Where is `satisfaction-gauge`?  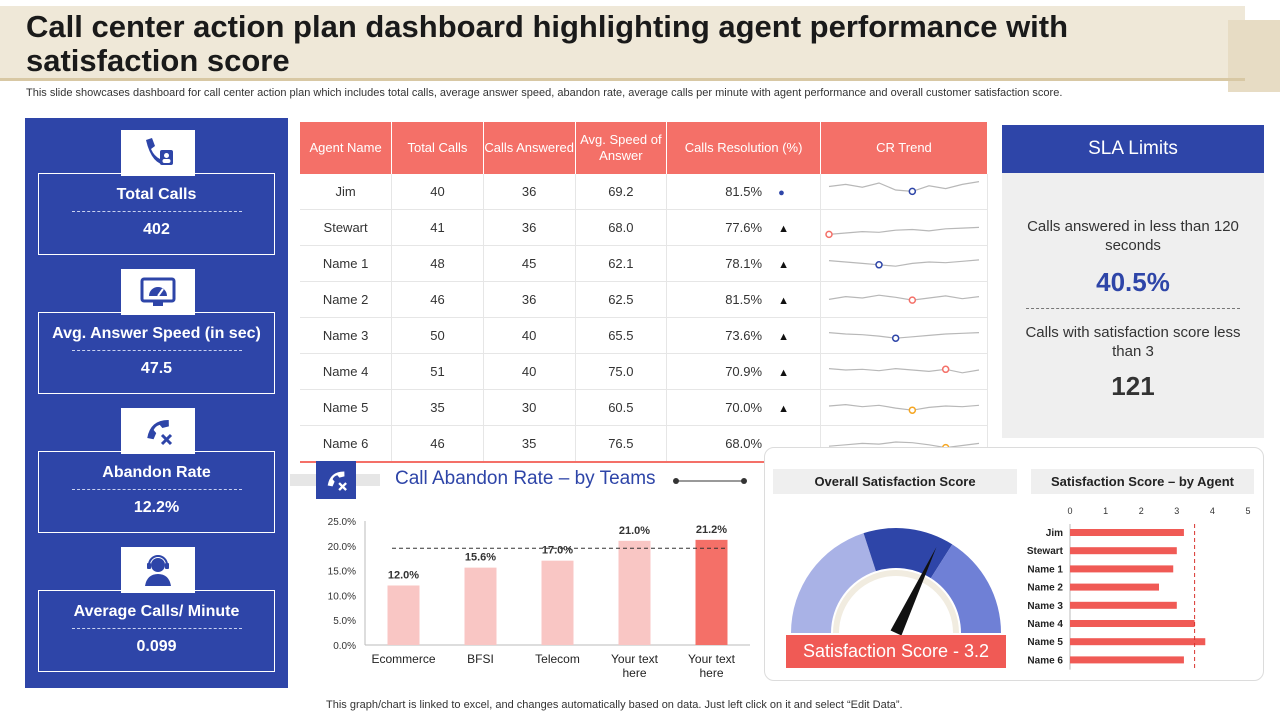 satisfaction-gauge is located at coordinates (896, 582).